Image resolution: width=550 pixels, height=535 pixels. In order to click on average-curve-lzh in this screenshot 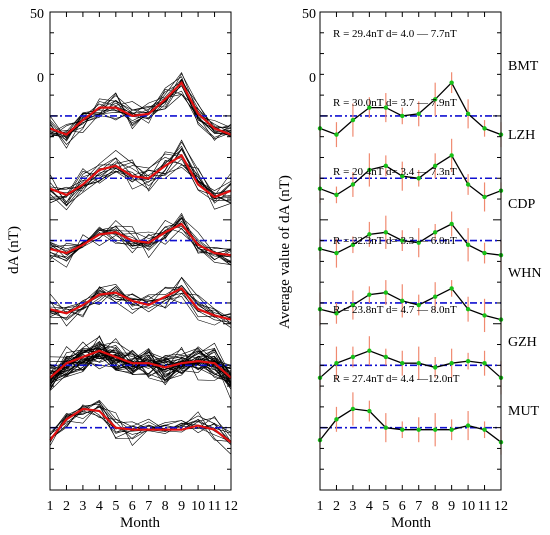, I will do `click(410, 176)`.